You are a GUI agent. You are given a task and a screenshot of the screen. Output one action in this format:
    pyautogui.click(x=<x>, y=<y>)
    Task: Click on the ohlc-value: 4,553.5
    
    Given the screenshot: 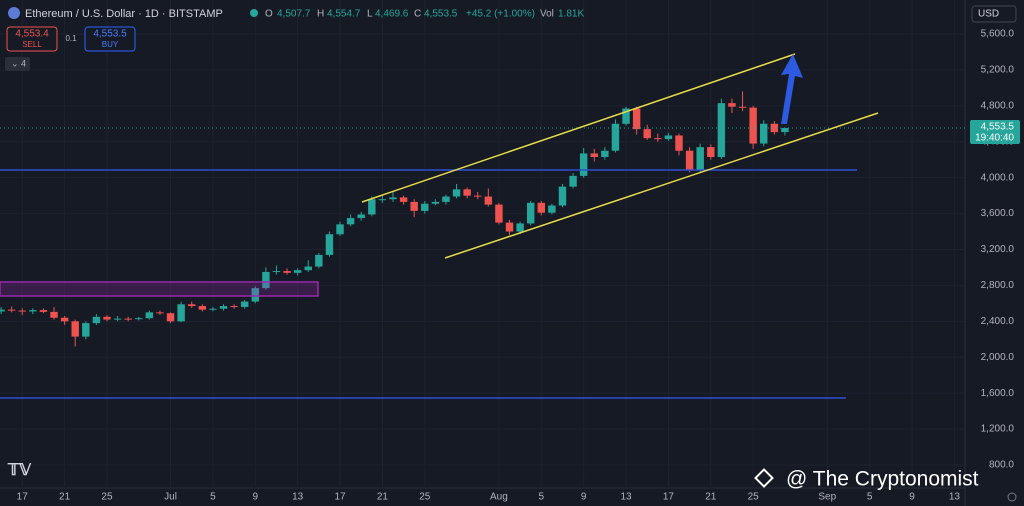 What is the action you would take?
    pyautogui.click(x=441, y=14)
    